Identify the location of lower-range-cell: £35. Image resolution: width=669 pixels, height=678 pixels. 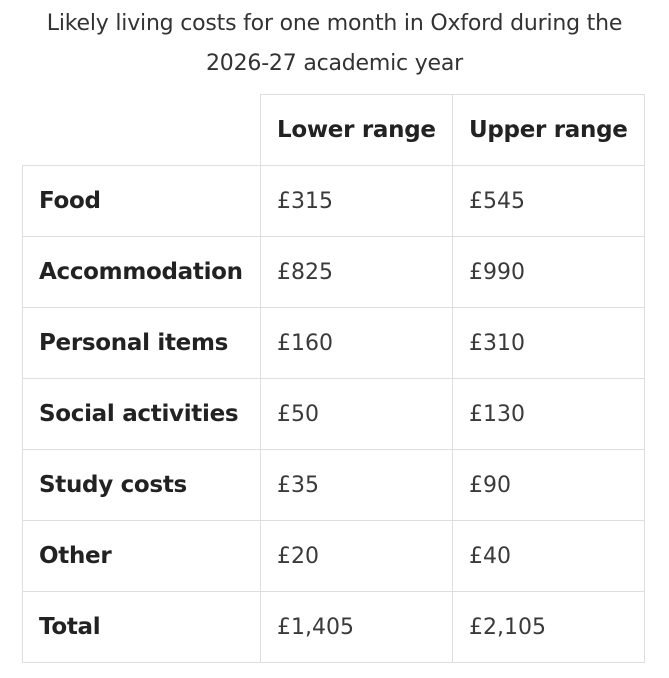
(356, 485).